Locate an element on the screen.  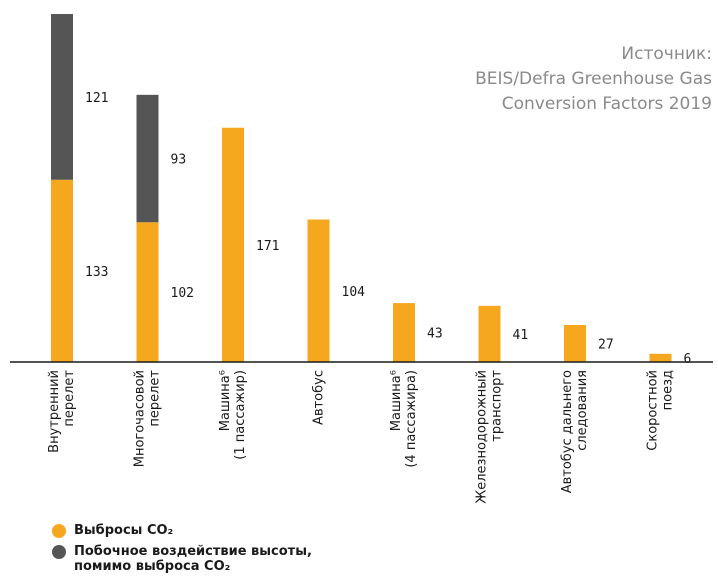
category-label-7: Автобус дальнегоследования is located at coordinates (575, 431).